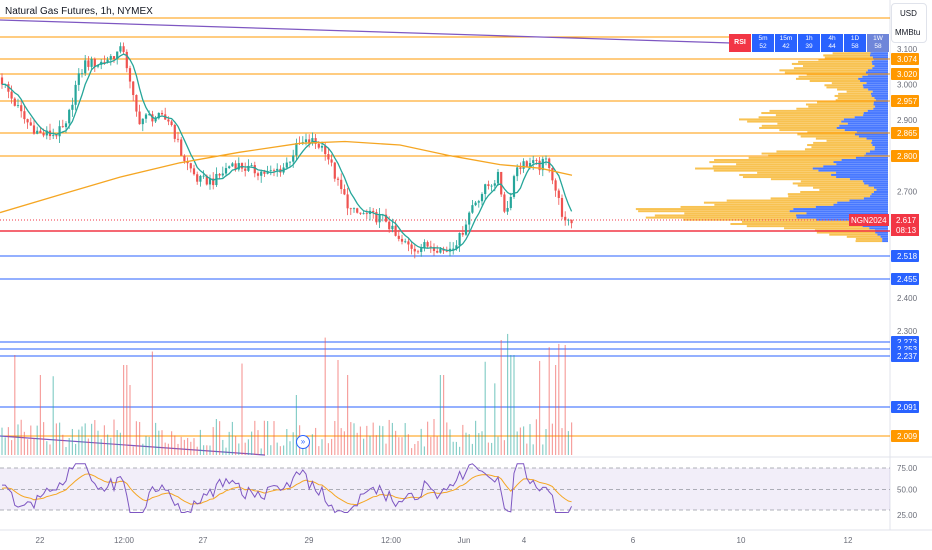  I want to click on rsi-cell-tf: 1h, so click(809, 38).